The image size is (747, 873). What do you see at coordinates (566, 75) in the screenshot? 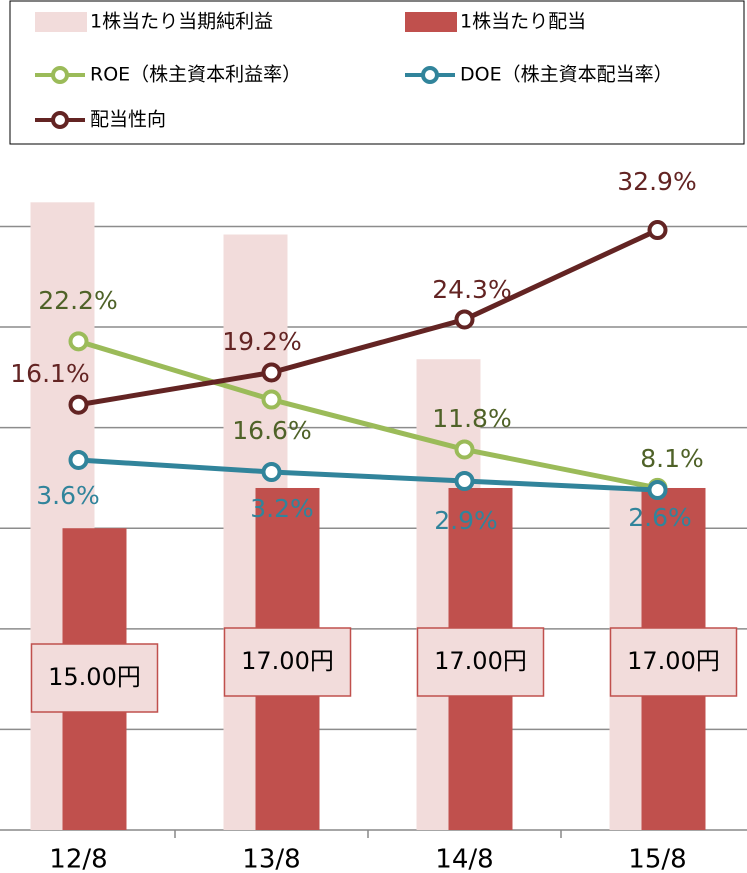
I see `legend-label: DOE（株主資本配当率）` at bounding box center [566, 75].